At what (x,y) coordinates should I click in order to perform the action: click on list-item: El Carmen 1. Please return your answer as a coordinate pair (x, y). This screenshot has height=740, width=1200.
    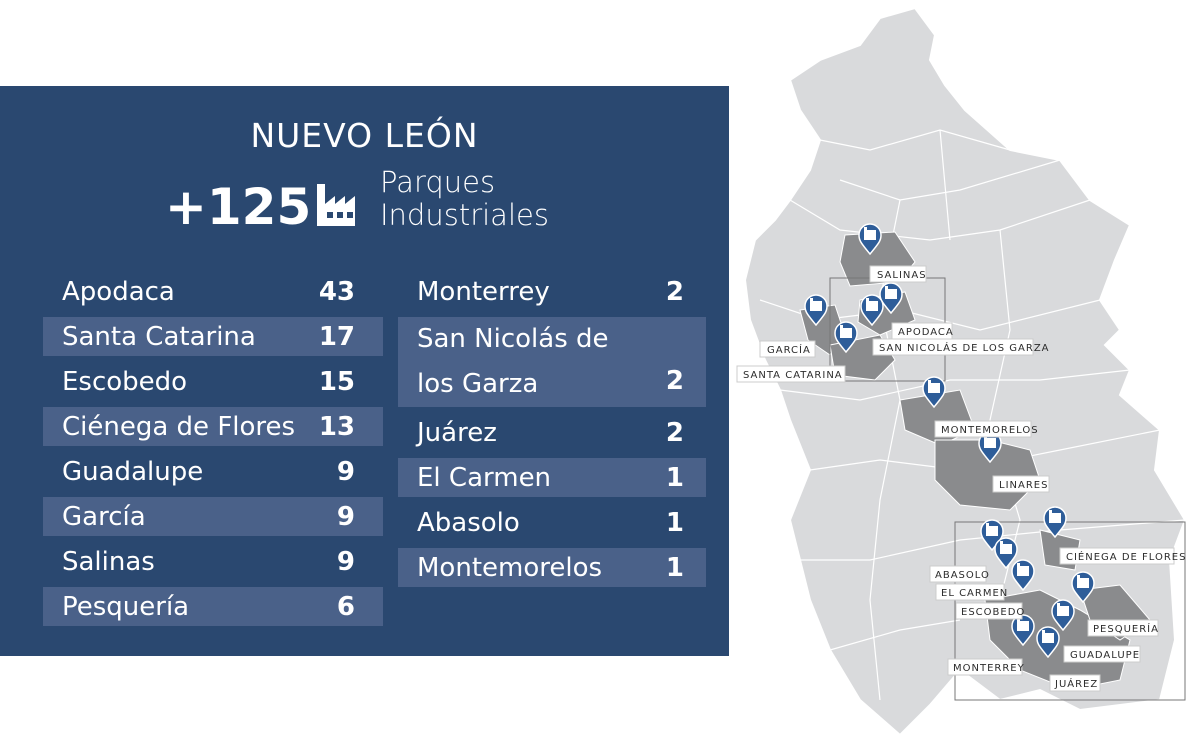
    Looking at the image, I should click on (552, 477).